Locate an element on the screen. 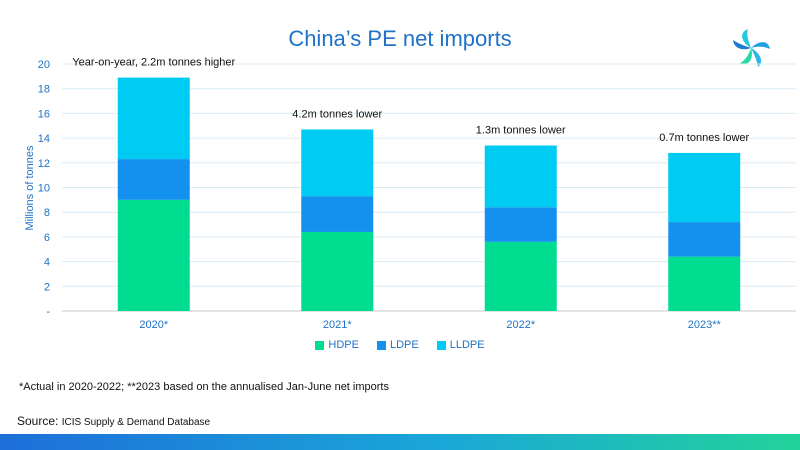 Image resolution: width=800 pixels, height=450 pixels. legend-swatch-hdpe is located at coordinates (320, 345).